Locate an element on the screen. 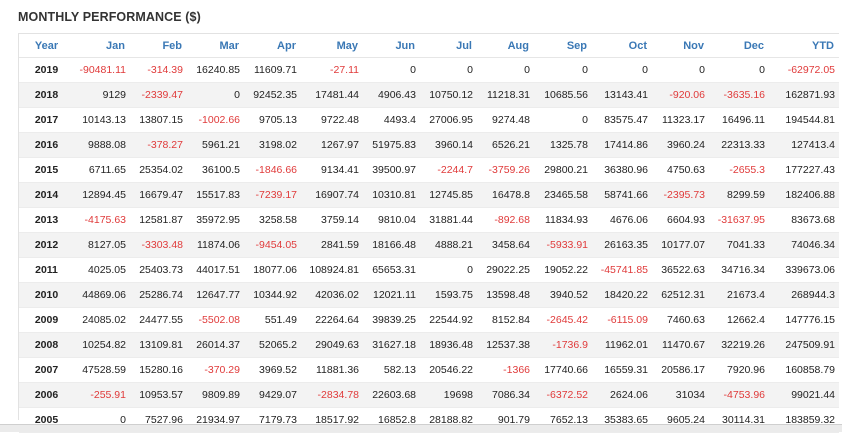 This screenshot has width=842, height=433. month-value-cell: -27.11 is located at coordinates (332, 70).